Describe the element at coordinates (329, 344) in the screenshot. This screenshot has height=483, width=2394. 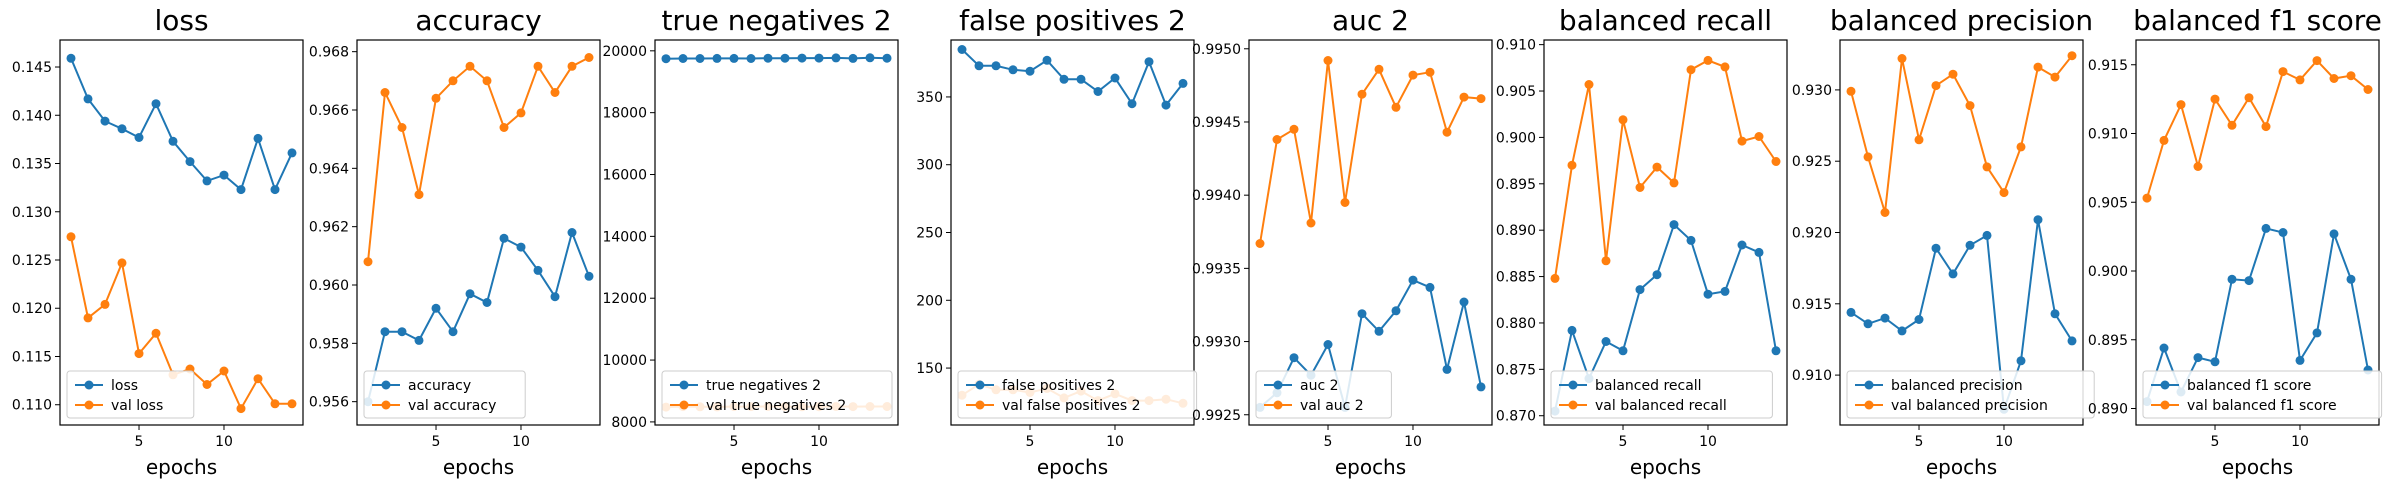
I see `y-tick-label: 0.958` at that location.